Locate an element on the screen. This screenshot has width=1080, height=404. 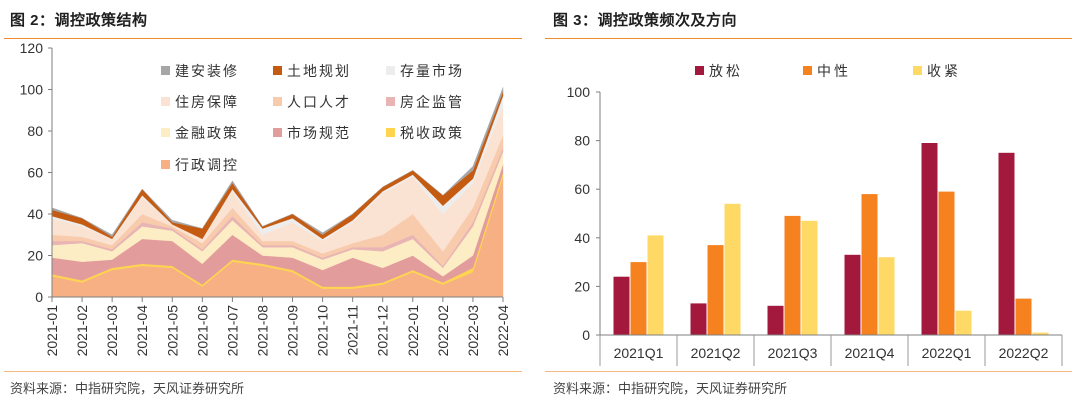
legend-item: 放松 is located at coordinates (717, 71).